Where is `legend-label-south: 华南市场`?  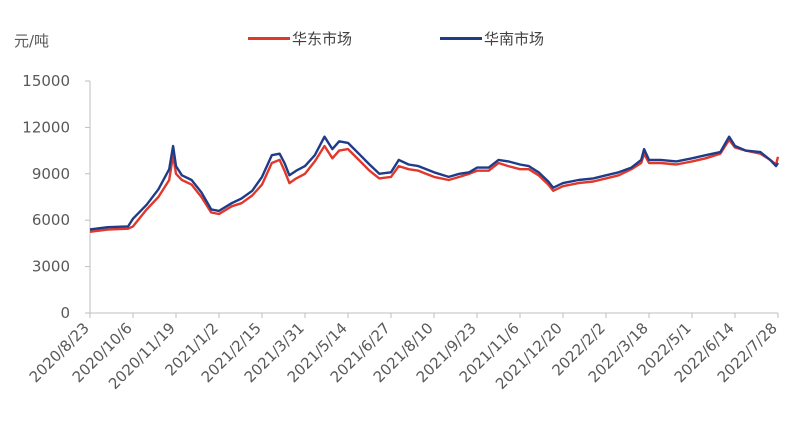 legend-label-south: 华南市场 is located at coordinates (514, 38).